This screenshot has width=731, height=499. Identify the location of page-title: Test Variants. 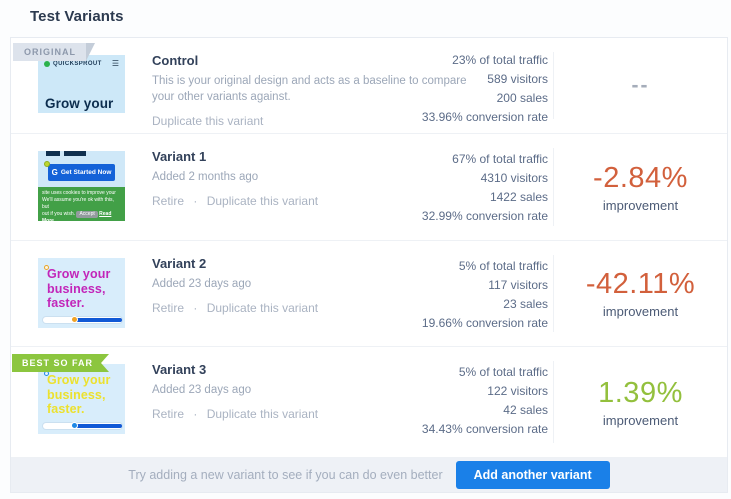
(77, 16).